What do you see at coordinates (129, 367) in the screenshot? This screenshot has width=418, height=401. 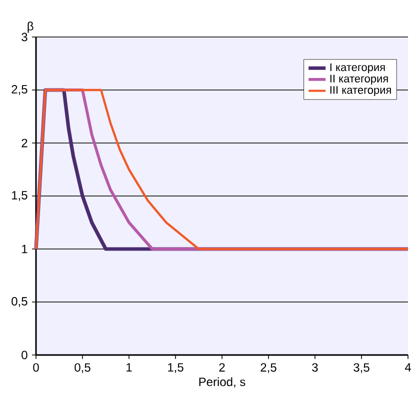 I see `x-tick-label: 1` at bounding box center [129, 367].